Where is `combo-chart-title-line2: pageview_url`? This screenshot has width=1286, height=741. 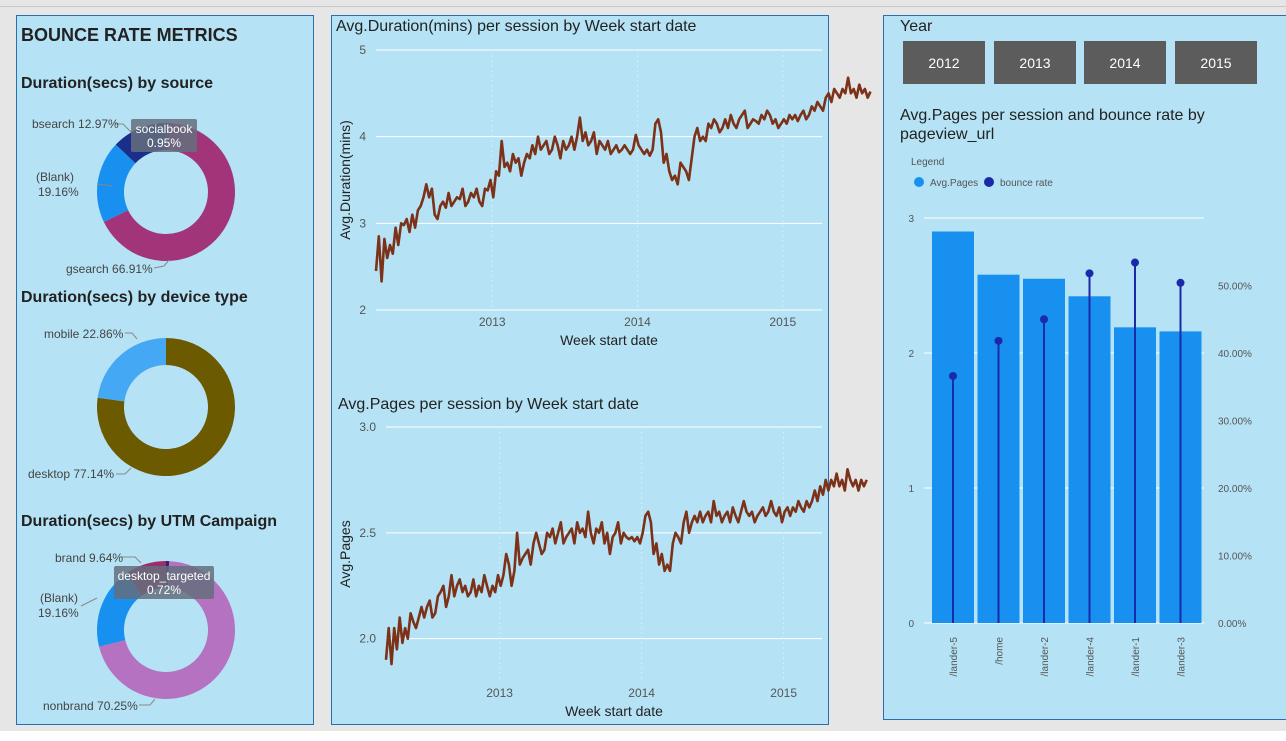 combo-chart-title-line2: pageview_url is located at coordinates (947, 134).